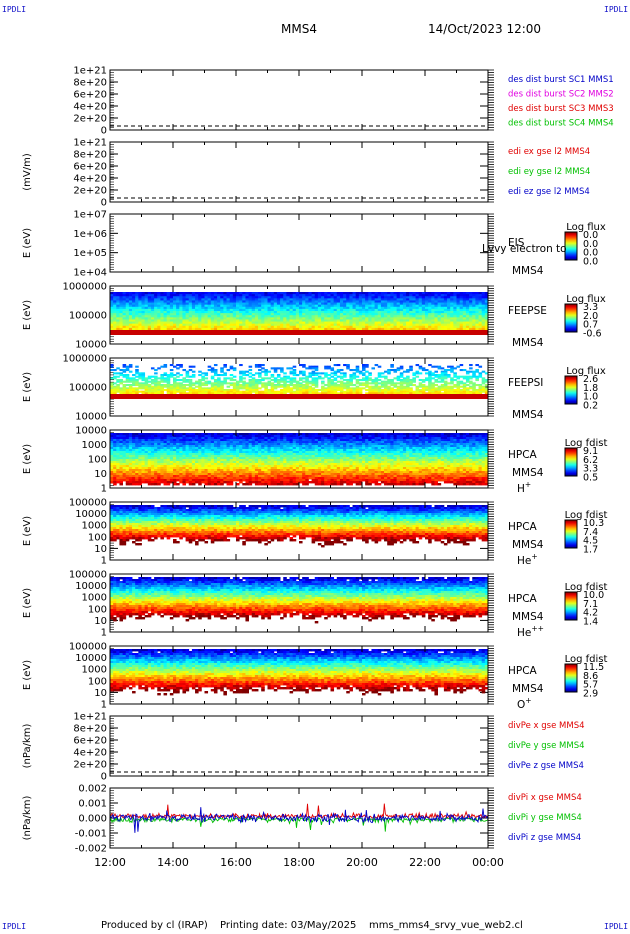  What do you see at coordinates (92, 819) in the screenshot?
I see `y-tick-label: 0.000` at bounding box center [92, 819].